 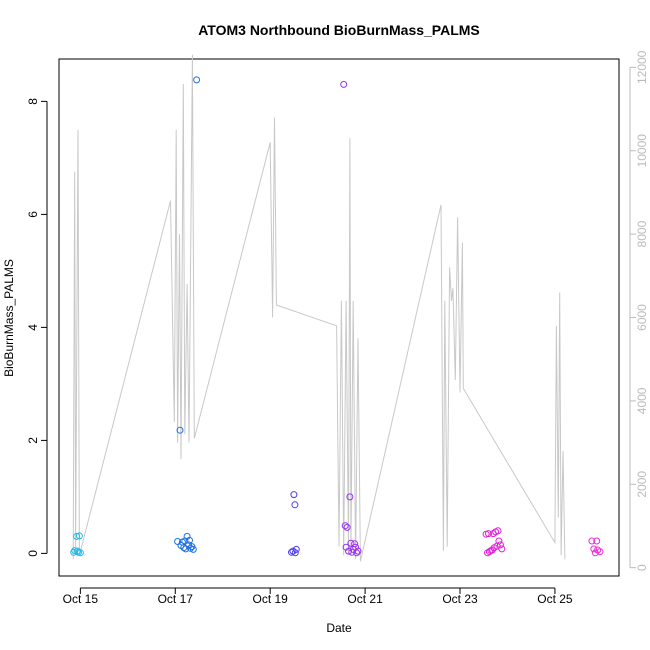 I want to click on chart-title: ATOM3 Northbound BioBurnMass_PALMS, so click(x=339, y=30).